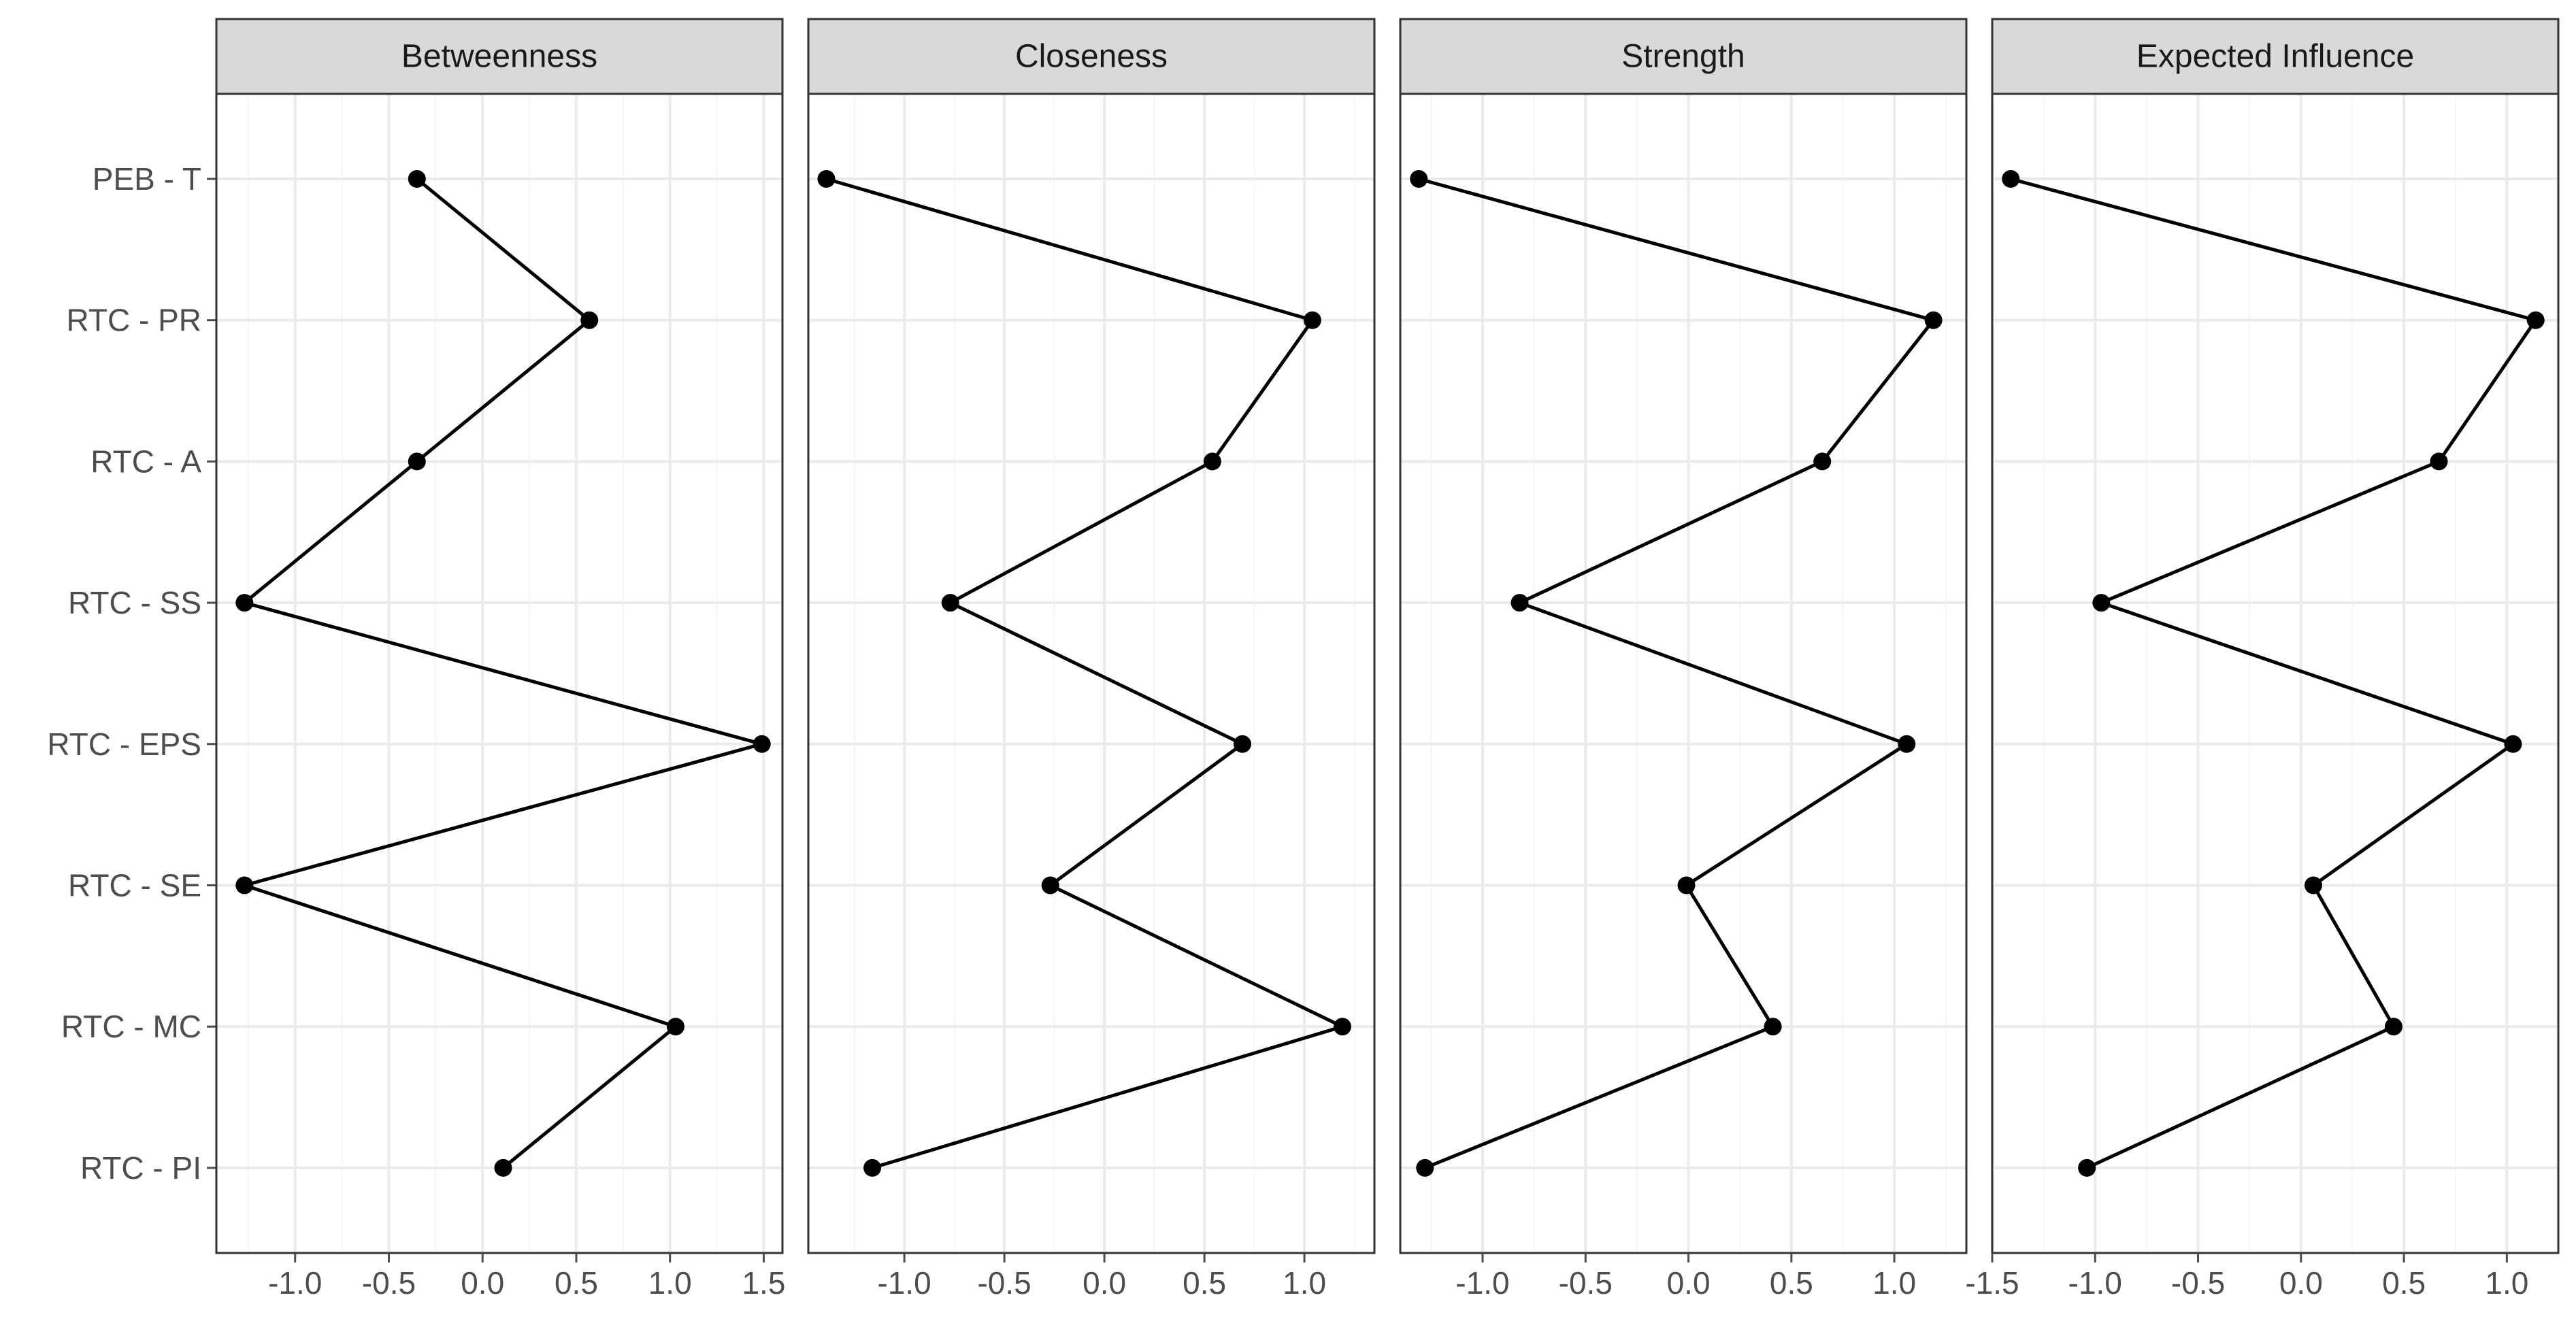 This screenshot has height=1321, width=2576. What do you see at coordinates (1992, 1283) in the screenshot?
I see `x-tick-label: -1.5` at bounding box center [1992, 1283].